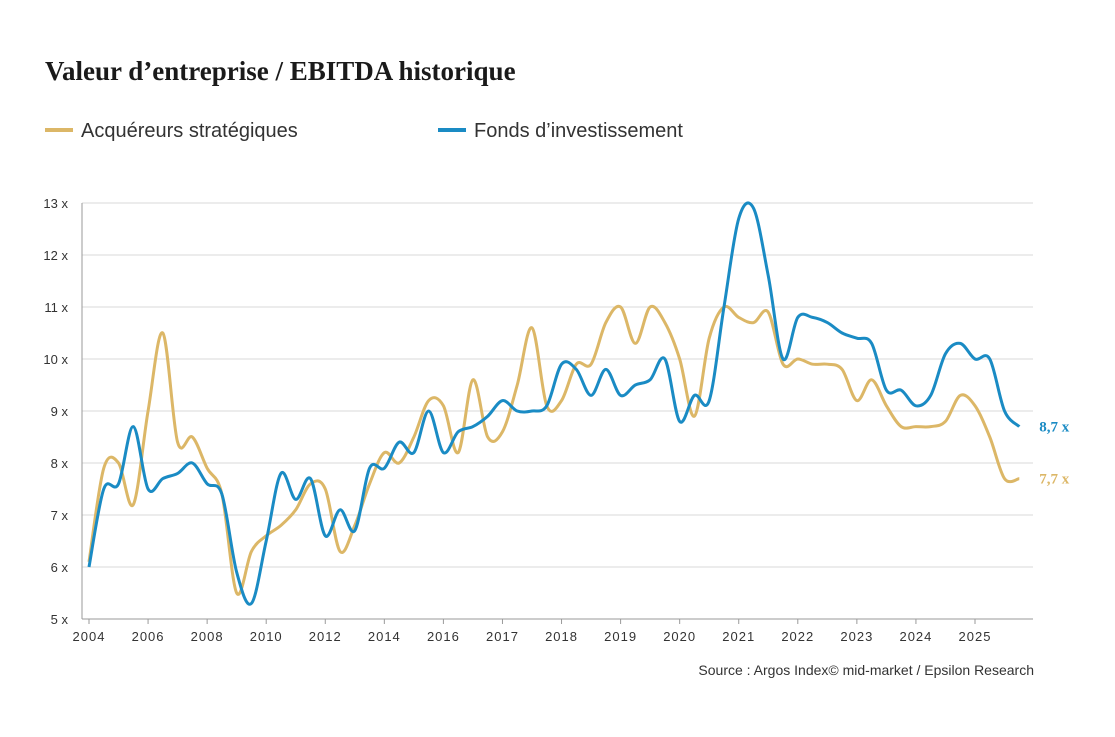 Image resolution: width=1115 pixels, height=737 pixels. Describe the element at coordinates (384, 636) in the screenshot. I see `x-tick-label: 2014` at that location.